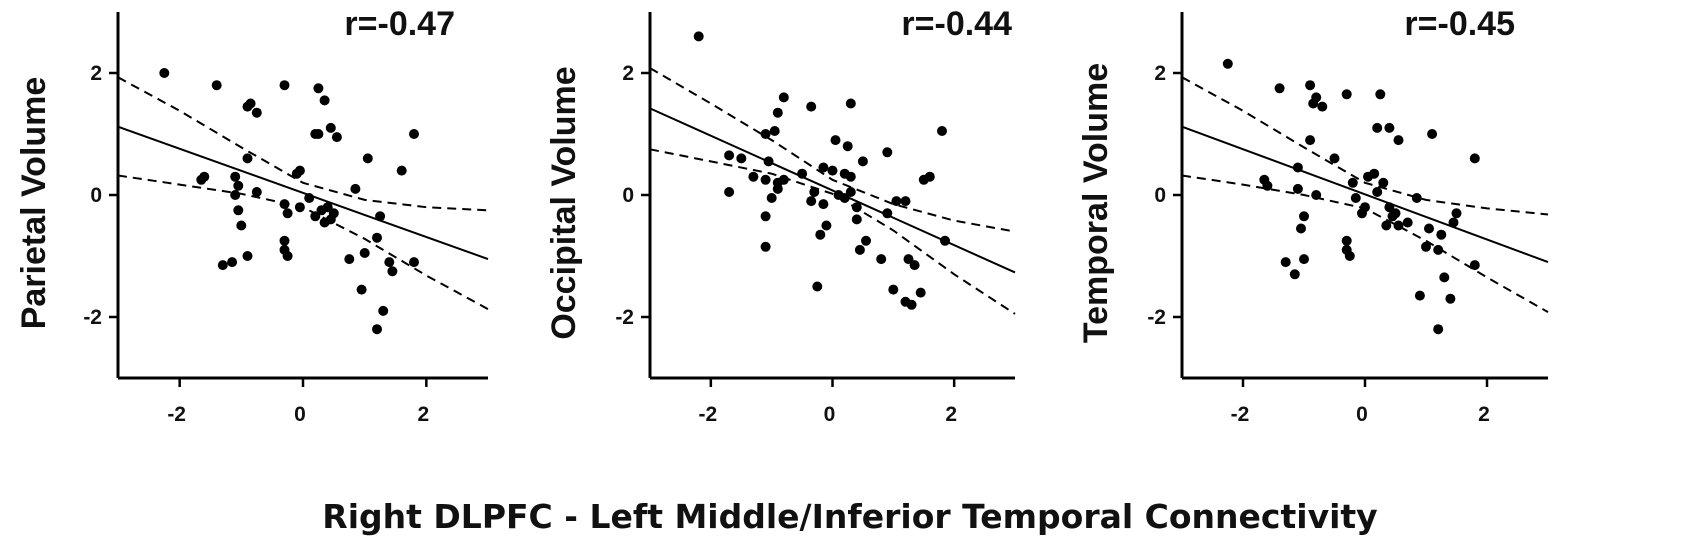 The width and height of the screenshot is (1700, 558). Describe the element at coordinates (707, 414) in the screenshot. I see `x-tick-label: -2` at that location.